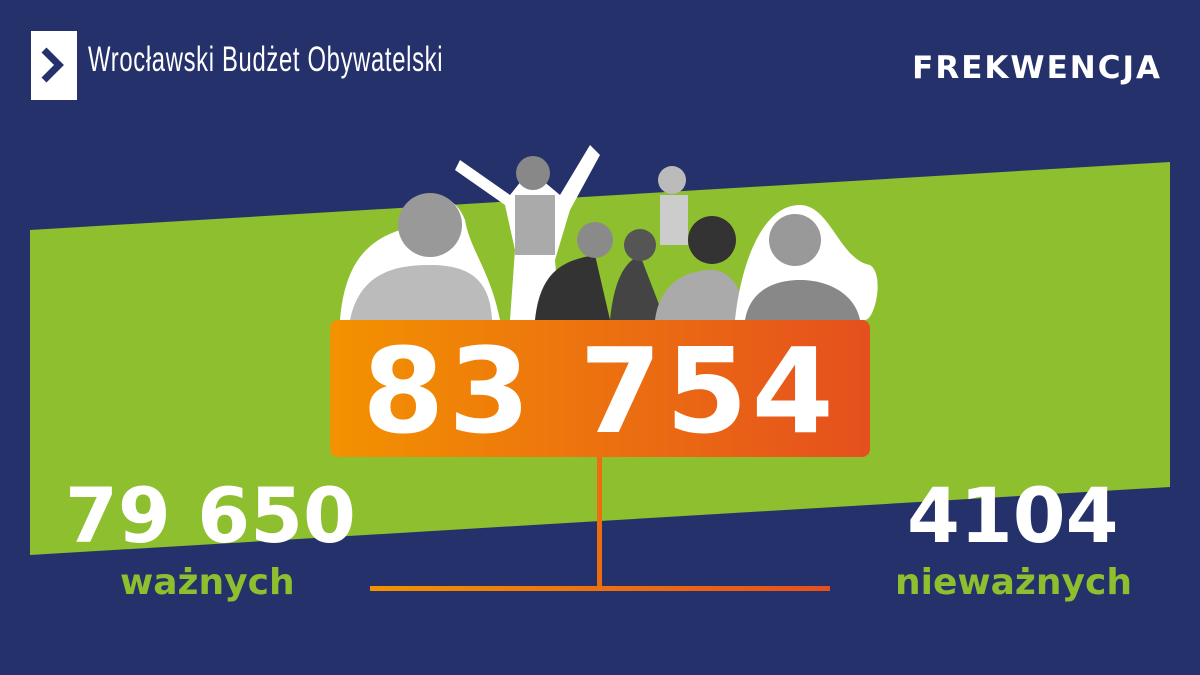 The width and height of the screenshot is (1200, 675). I want to click on people-collage-image, so click(609, 232).